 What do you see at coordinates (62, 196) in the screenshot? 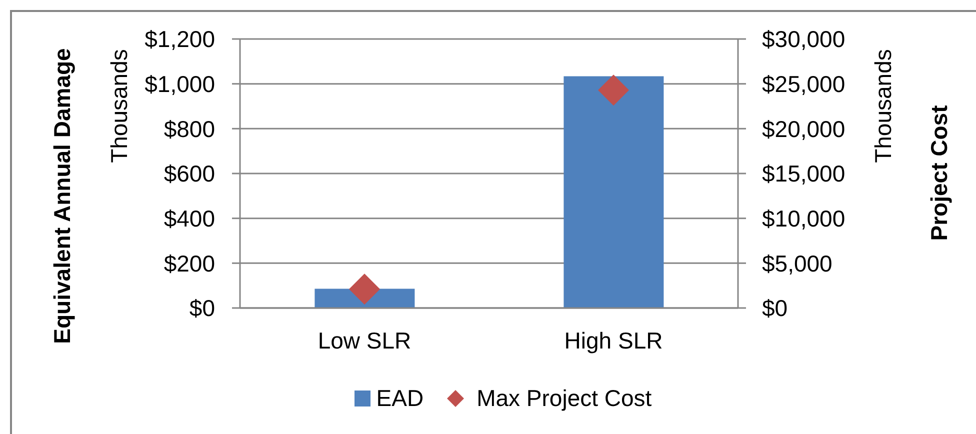
I see `y-axis-title: Equivalent Annual Damage` at bounding box center [62, 196].